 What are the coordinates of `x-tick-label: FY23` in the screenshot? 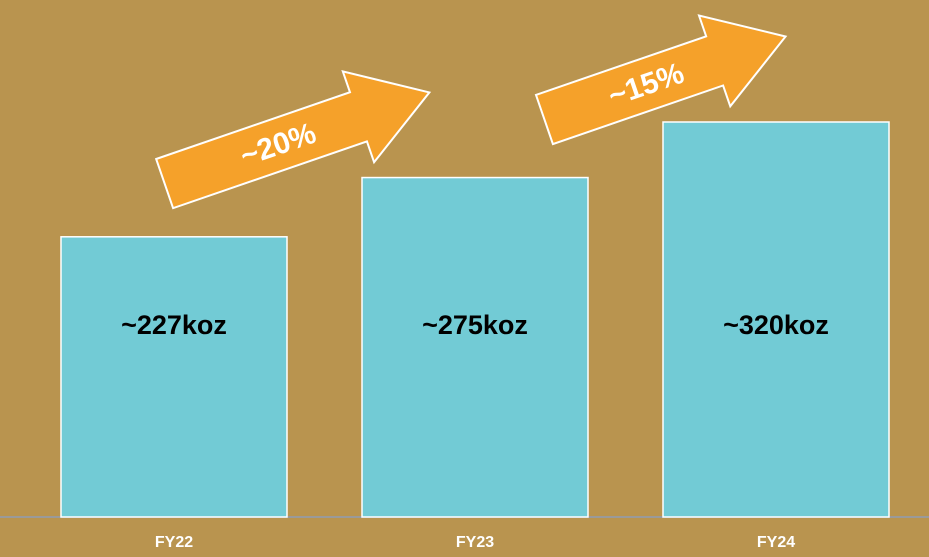 It's located at (475, 542).